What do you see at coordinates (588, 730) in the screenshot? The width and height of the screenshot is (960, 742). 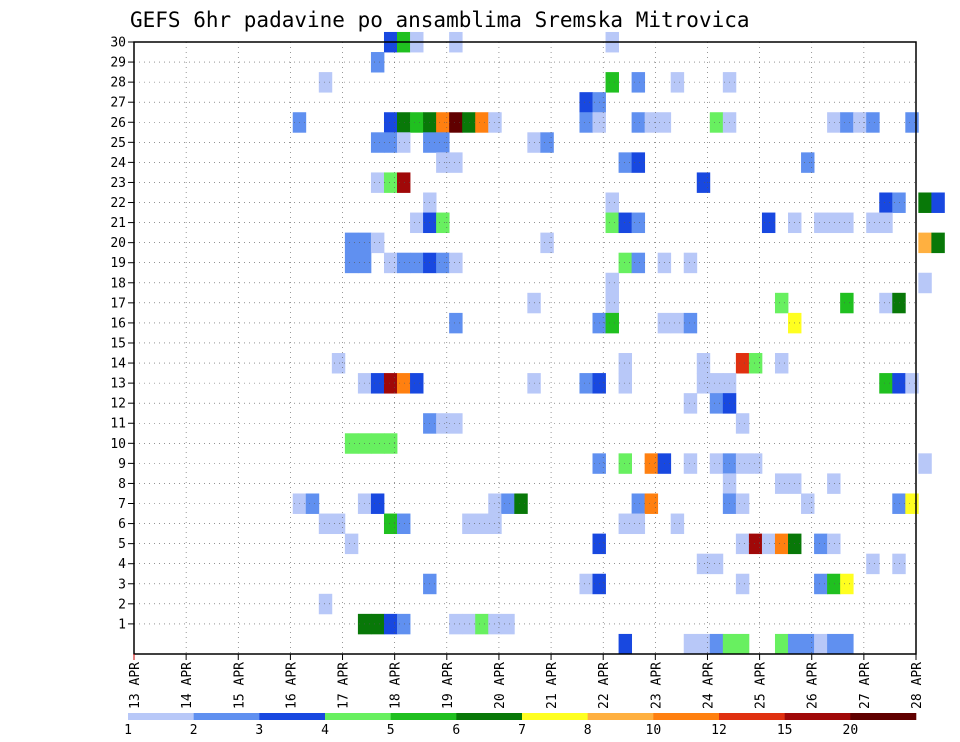 I see `colorbar-label: 8` at bounding box center [588, 730].